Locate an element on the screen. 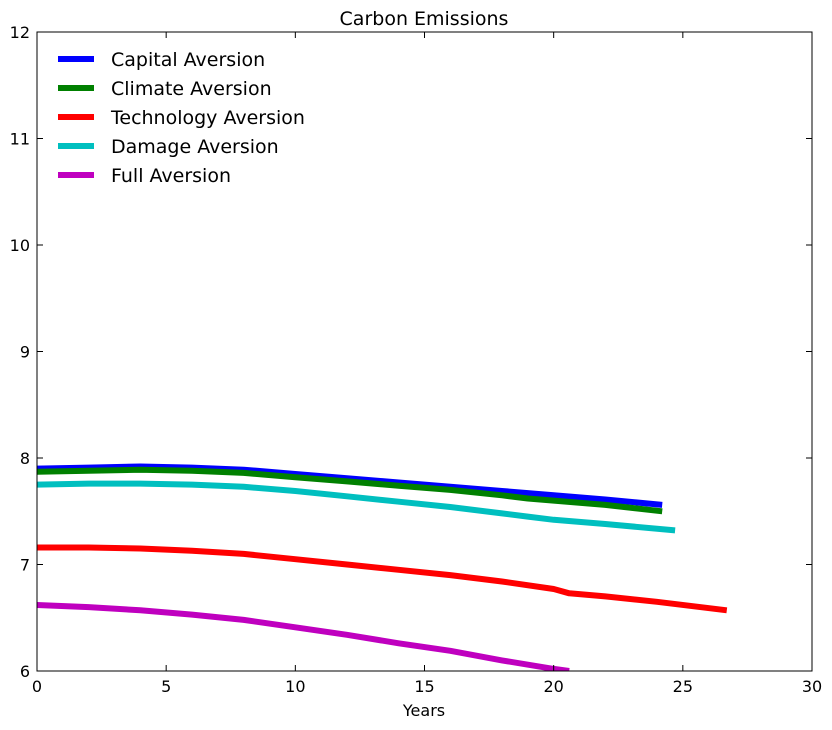 The height and width of the screenshot is (730, 832). x-tick-label: 0 is located at coordinates (37, 686).